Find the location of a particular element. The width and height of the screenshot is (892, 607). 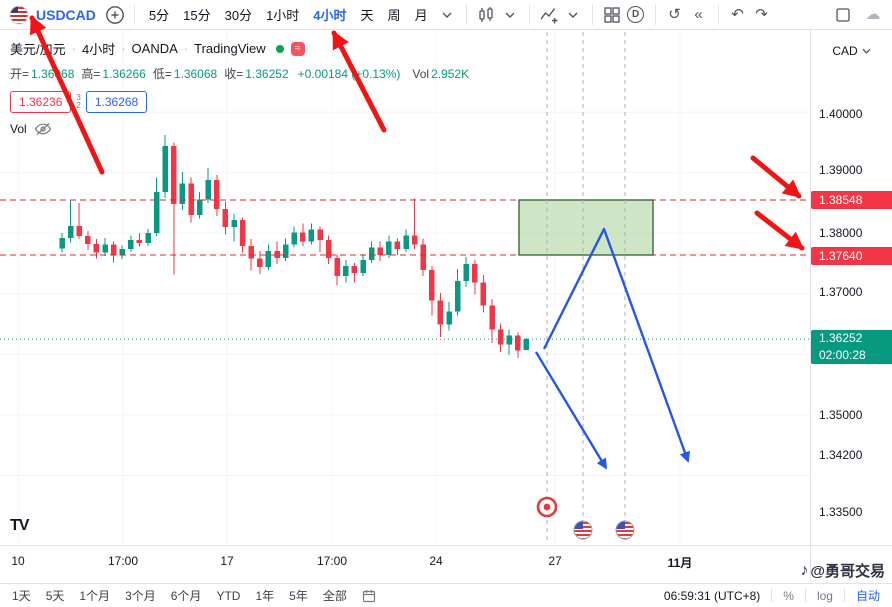

layout-grid-icon is located at coordinates (612, 15).